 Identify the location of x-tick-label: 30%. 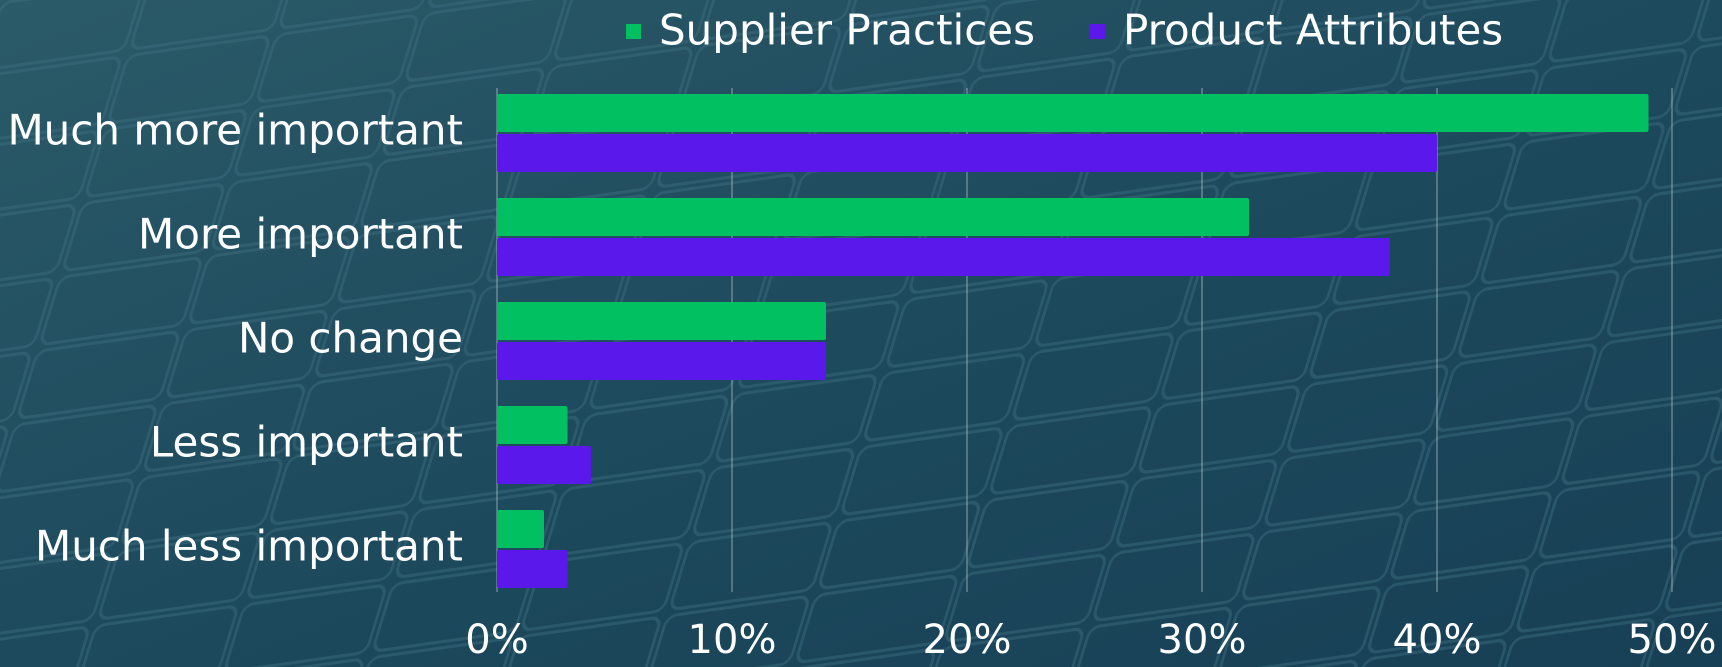
(1202, 640).